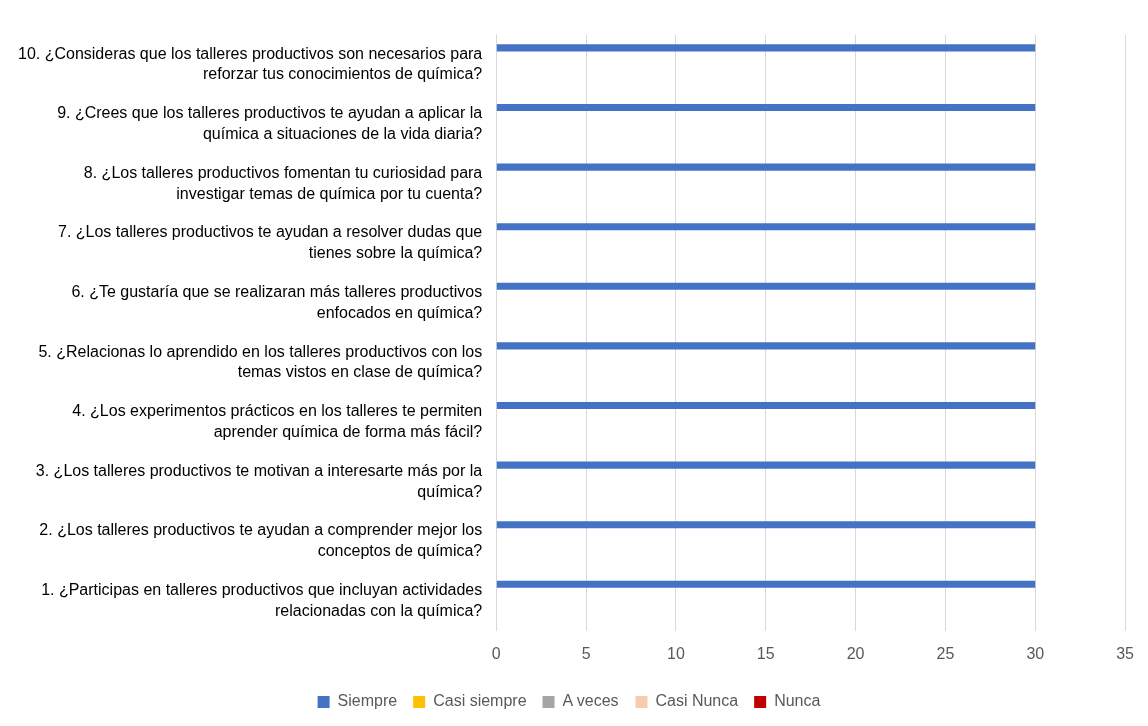  Describe the element at coordinates (250, 63) in the screenshot. I see `y-tick-label: 10. ¿Consideras que los talleres productivos son necesarios para reforzar tus conocimientos de química?` at that location.